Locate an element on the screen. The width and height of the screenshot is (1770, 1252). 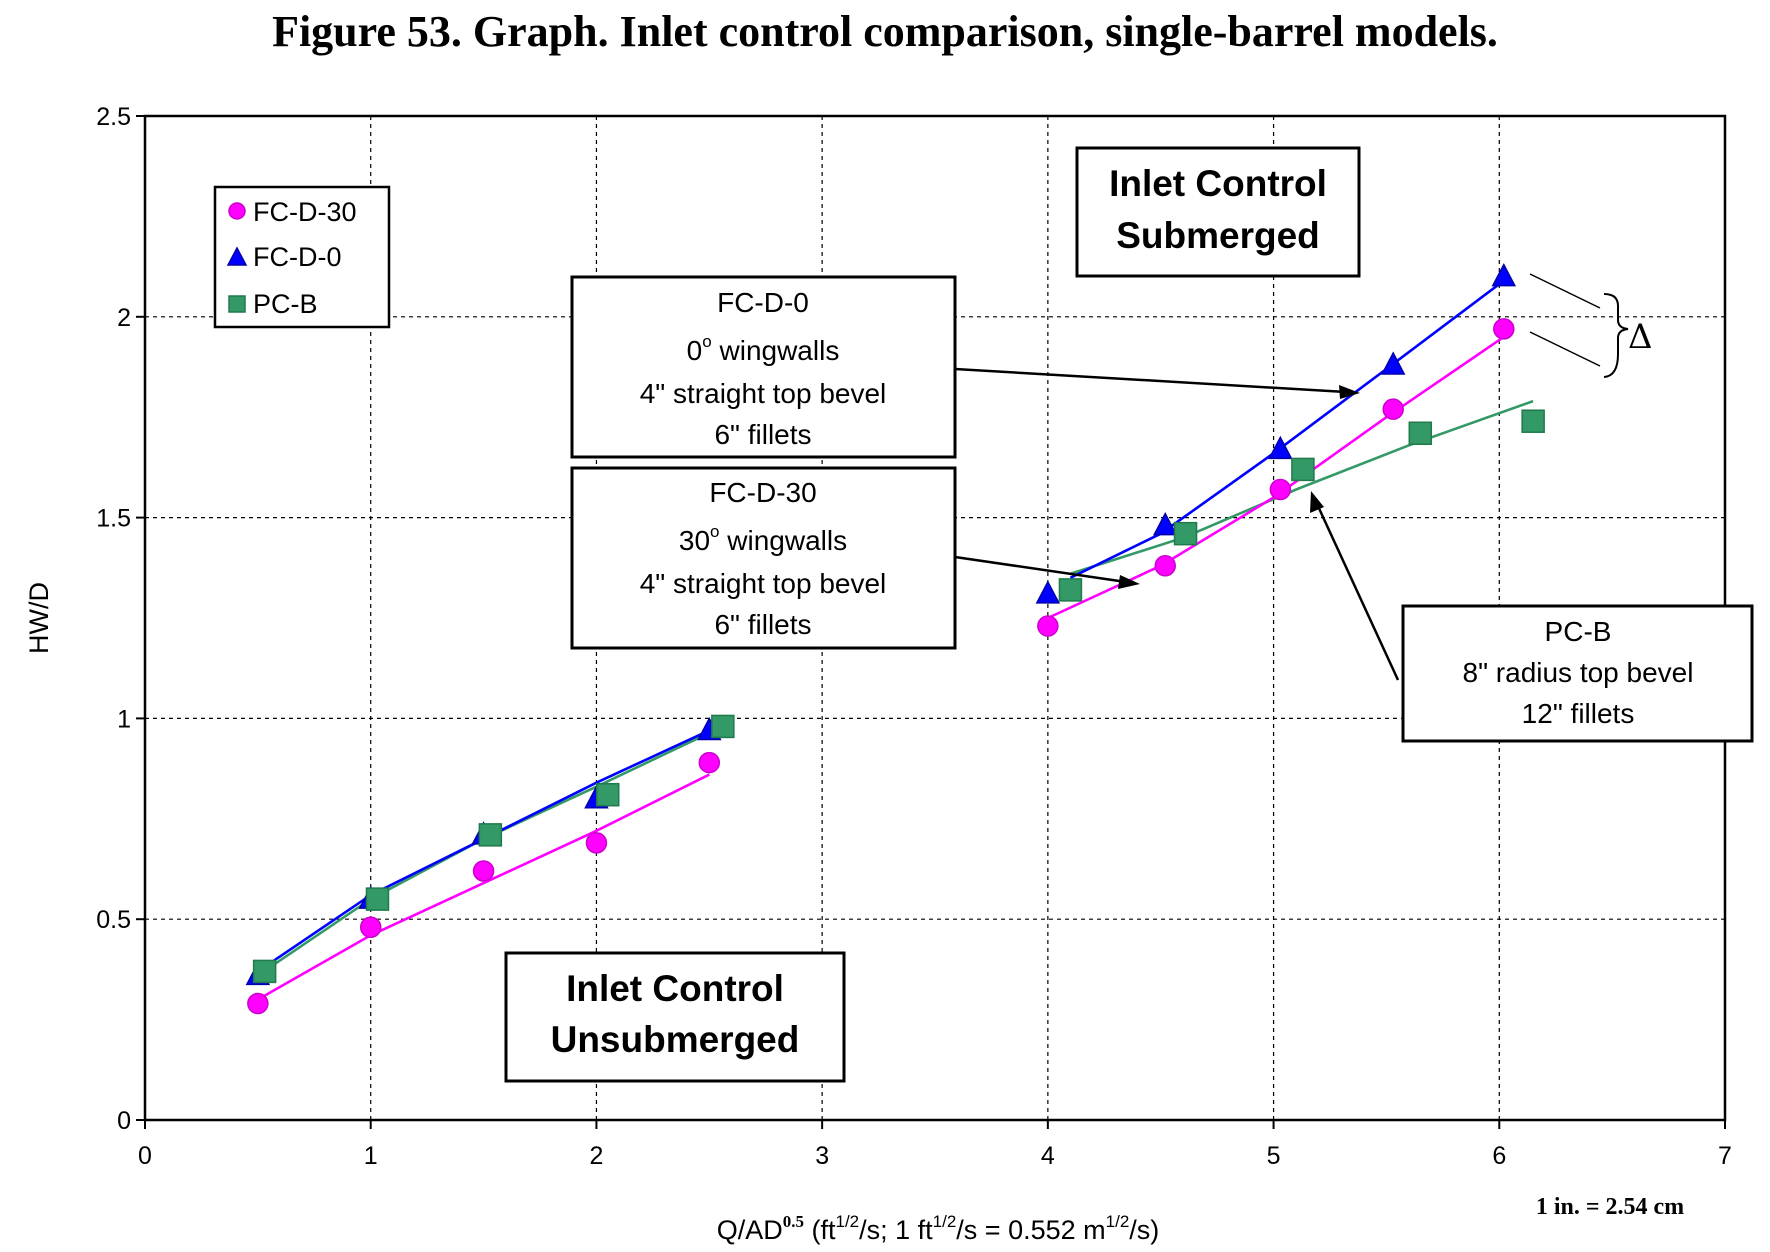
conversion-note: 1 in. = 2.54 cm is located at coordinates (1610, 1207).